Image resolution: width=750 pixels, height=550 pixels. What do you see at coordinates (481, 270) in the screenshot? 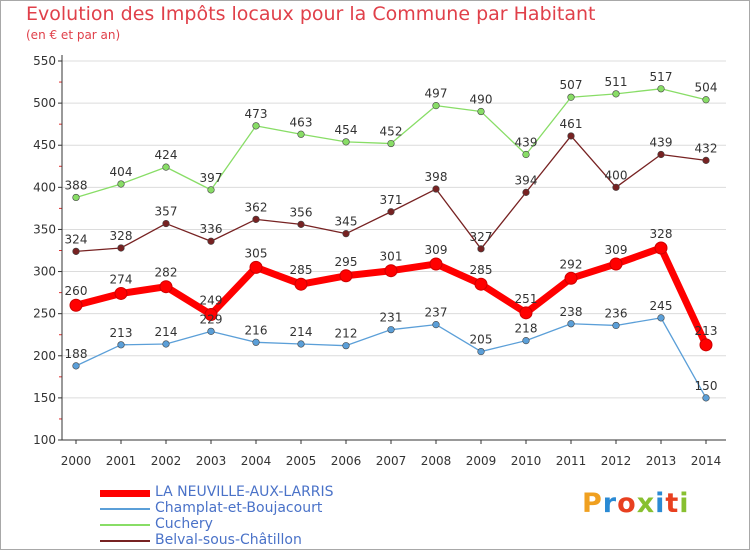
I see `data-label: 285` at bounding box center [481, 270].